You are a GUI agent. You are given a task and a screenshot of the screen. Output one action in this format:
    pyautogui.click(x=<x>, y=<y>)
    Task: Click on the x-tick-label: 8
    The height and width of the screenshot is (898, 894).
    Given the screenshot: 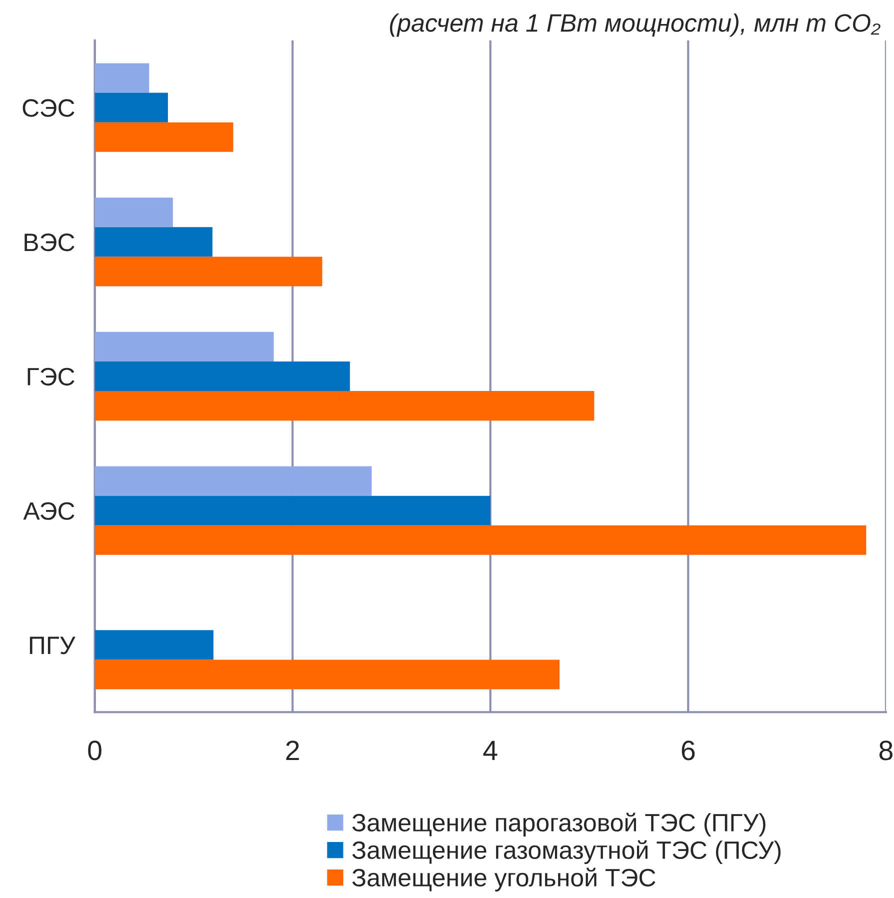 What is the action you would take?
    pyautogui.click(x=885, y=750)
    